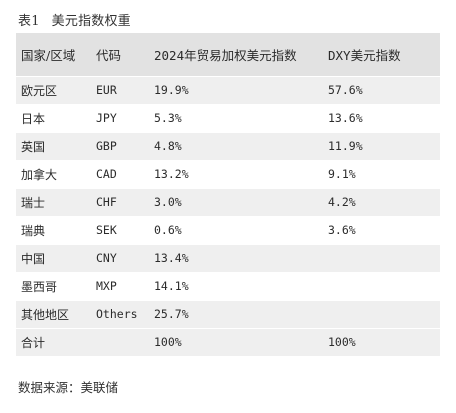 This screenshot has width=456, height=413. Describe the element at coordinates (106, 286) in the screenshot. I see `cell-code: MXP` at that location.